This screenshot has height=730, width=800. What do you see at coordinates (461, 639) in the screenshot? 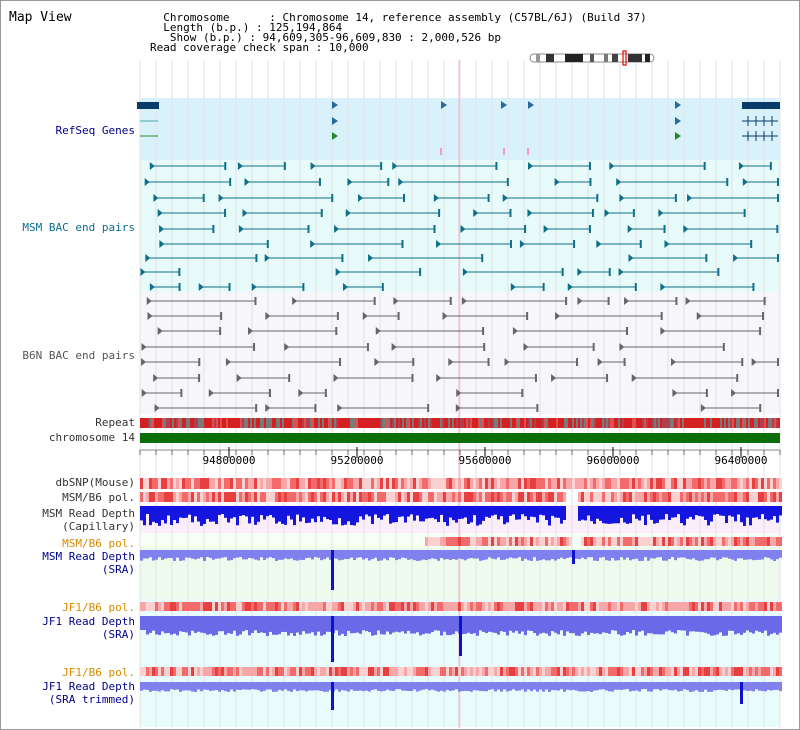
I see `jf1-read-depth-sra-track` at bounding box center [461, 639].